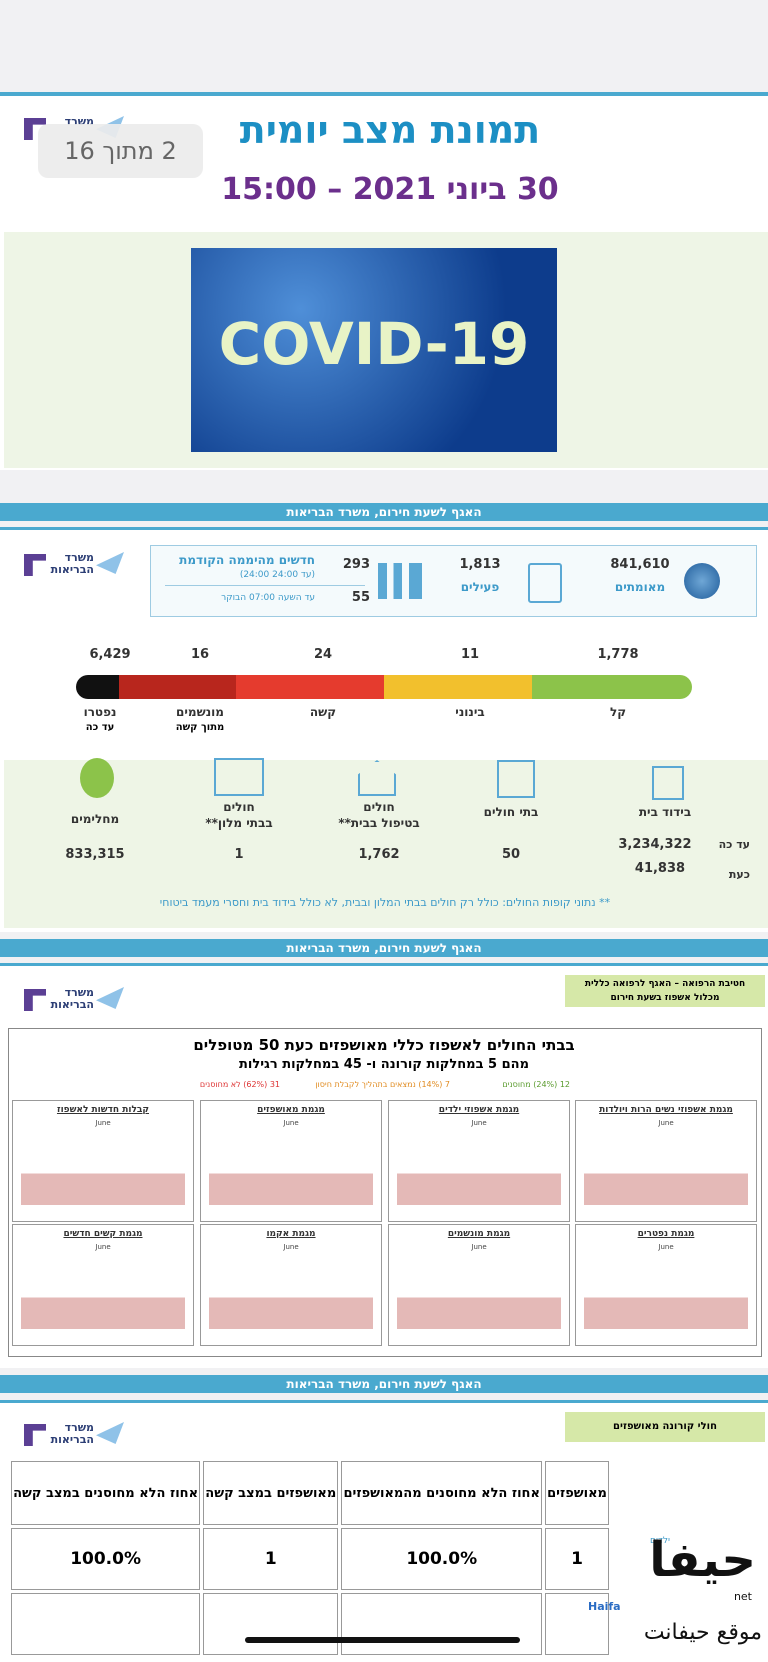  What do you see at coordinates (200, 727) in the screenshot?
I see `severity-sub: מתוך קשה` at bounding box center [200, 727].